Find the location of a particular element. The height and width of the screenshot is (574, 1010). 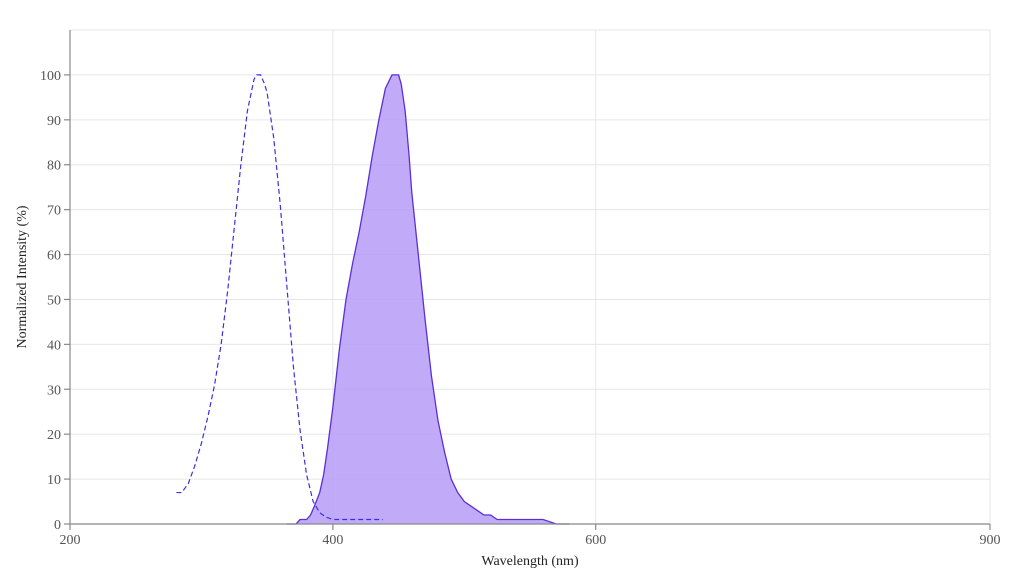

y-tick-label: 20 is located at coordinates (54, 435).